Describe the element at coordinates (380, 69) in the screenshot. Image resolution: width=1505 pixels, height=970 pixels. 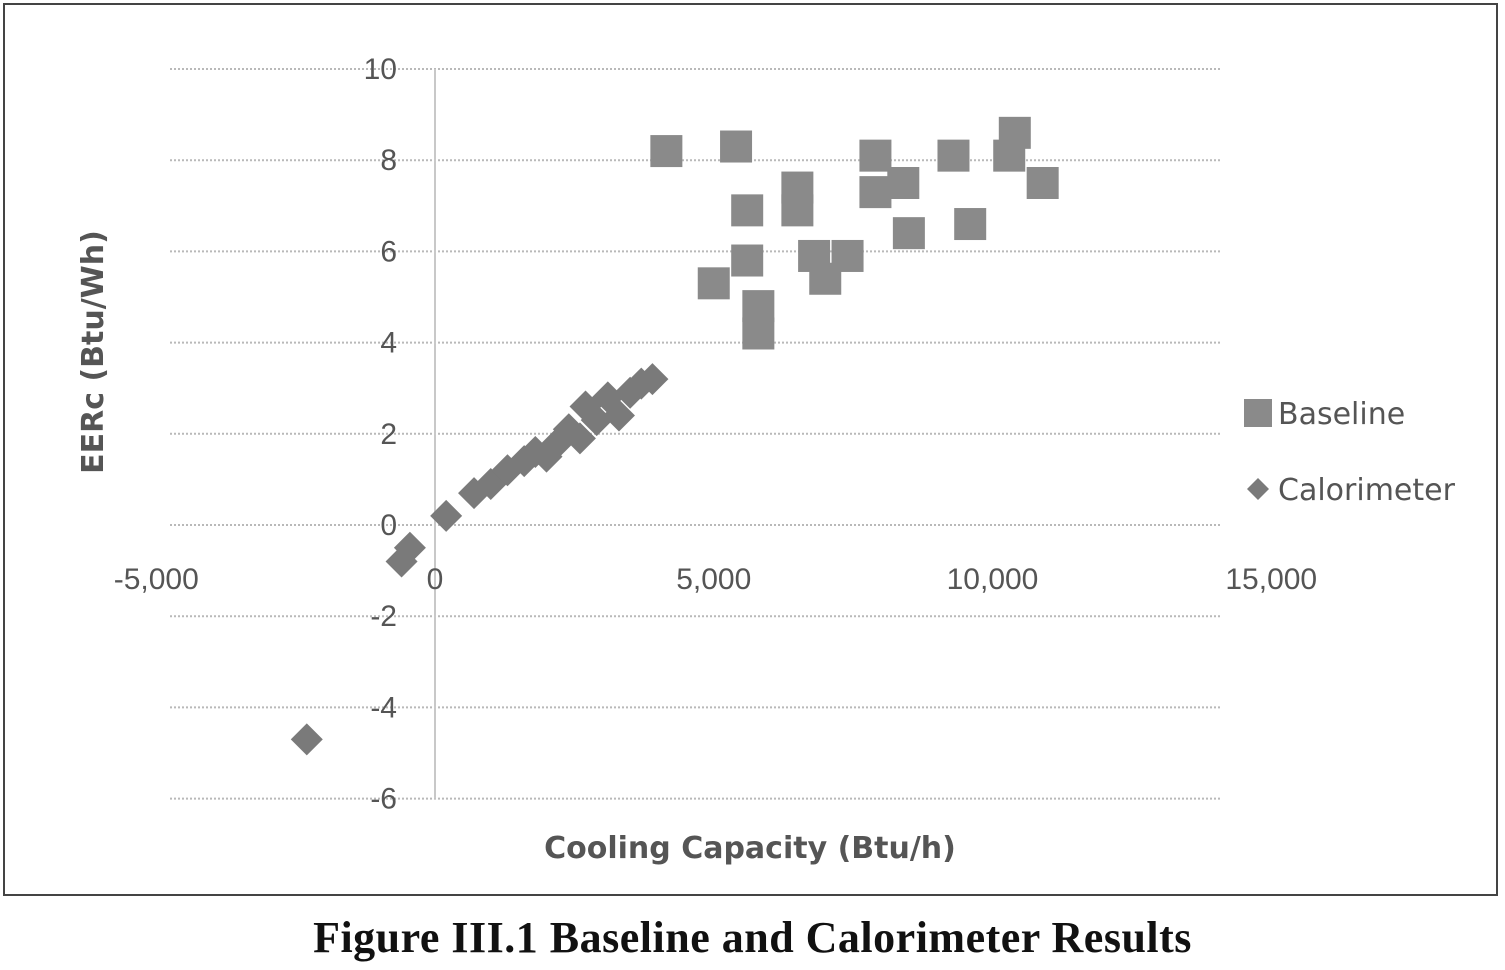
I see `y-tick-label: 10` at that location.